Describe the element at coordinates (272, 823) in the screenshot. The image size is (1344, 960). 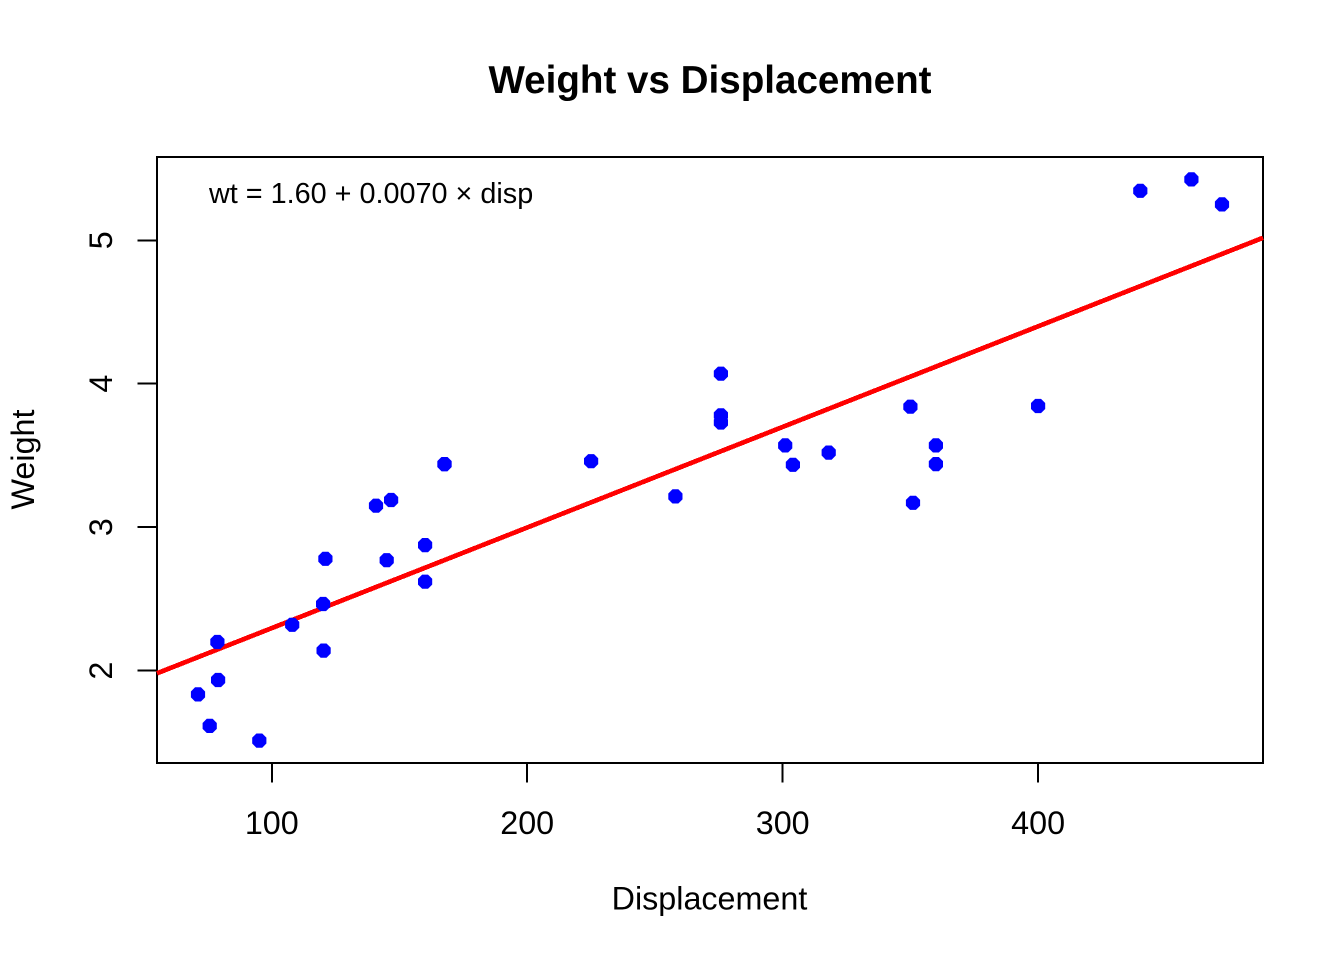
I see `svg-text: 100` at that location.